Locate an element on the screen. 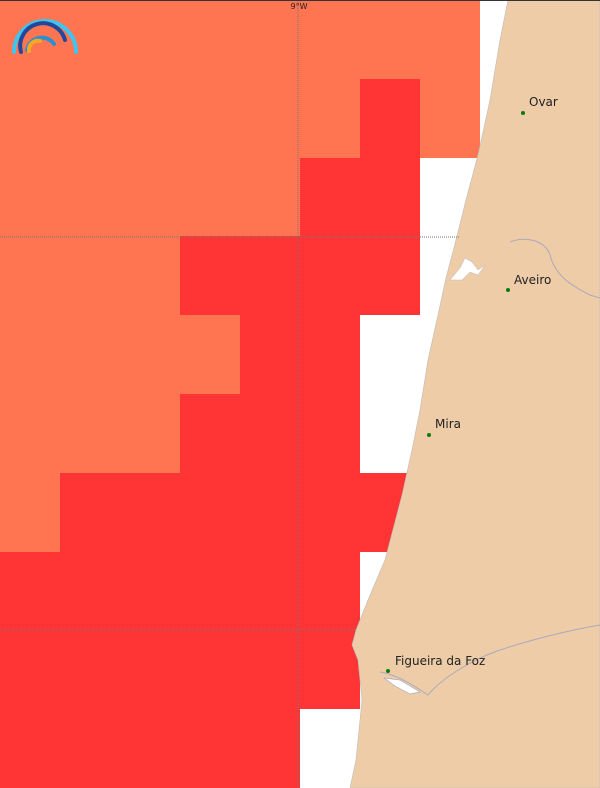 This screenshot has height=788, width=600. river-mondego is located at coordinates (489, 660).